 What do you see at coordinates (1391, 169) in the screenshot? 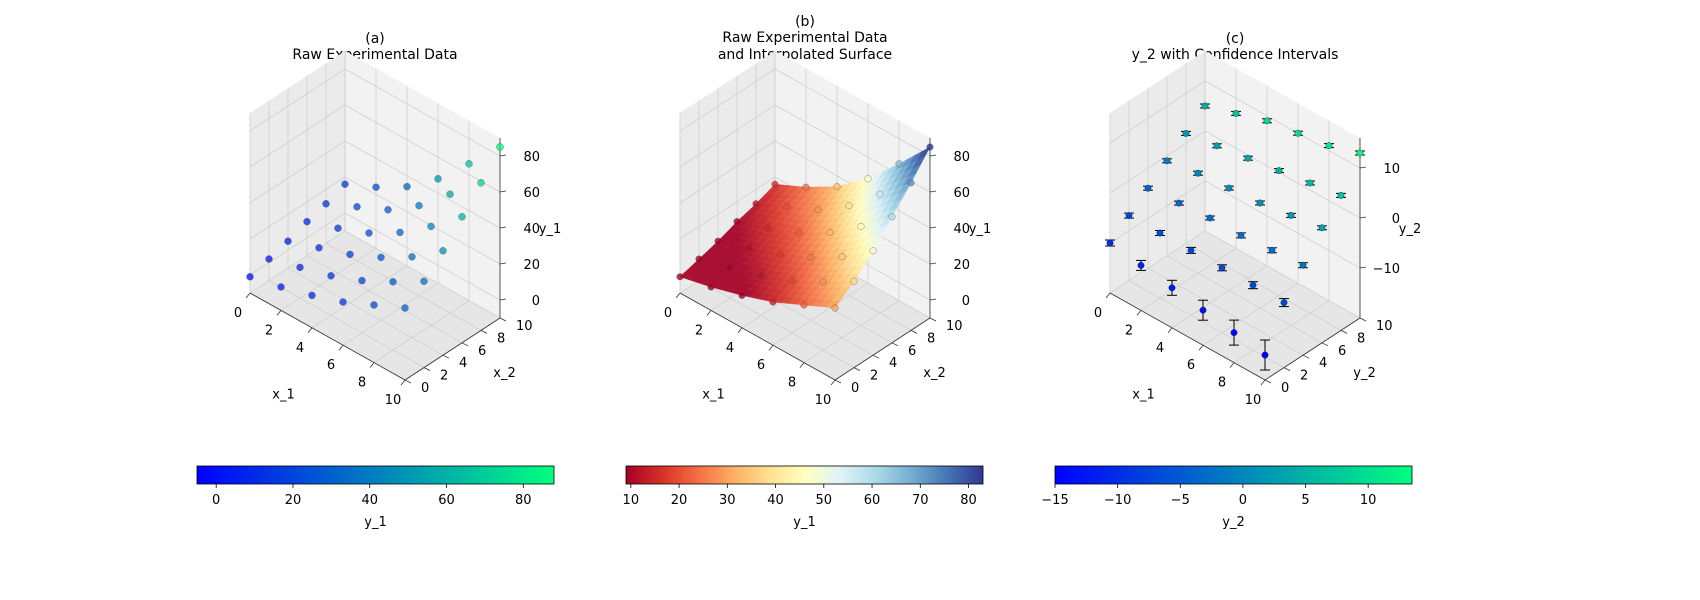
I see `z-tick-label: 10` at bounding box center [1391, 169].